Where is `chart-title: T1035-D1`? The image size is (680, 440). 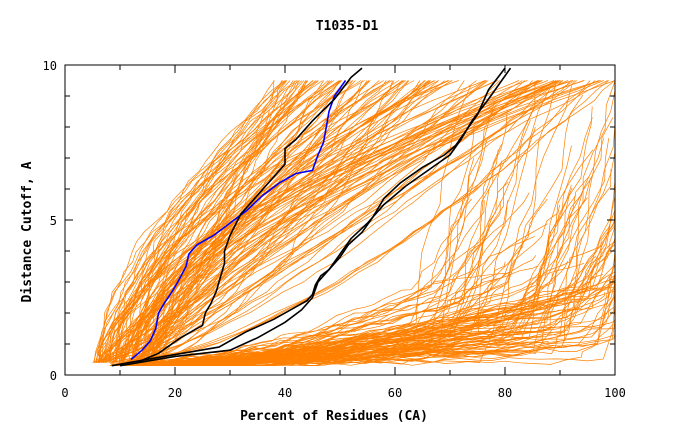
chart-title: T1035-D1 is located at coordinates (347, 26).